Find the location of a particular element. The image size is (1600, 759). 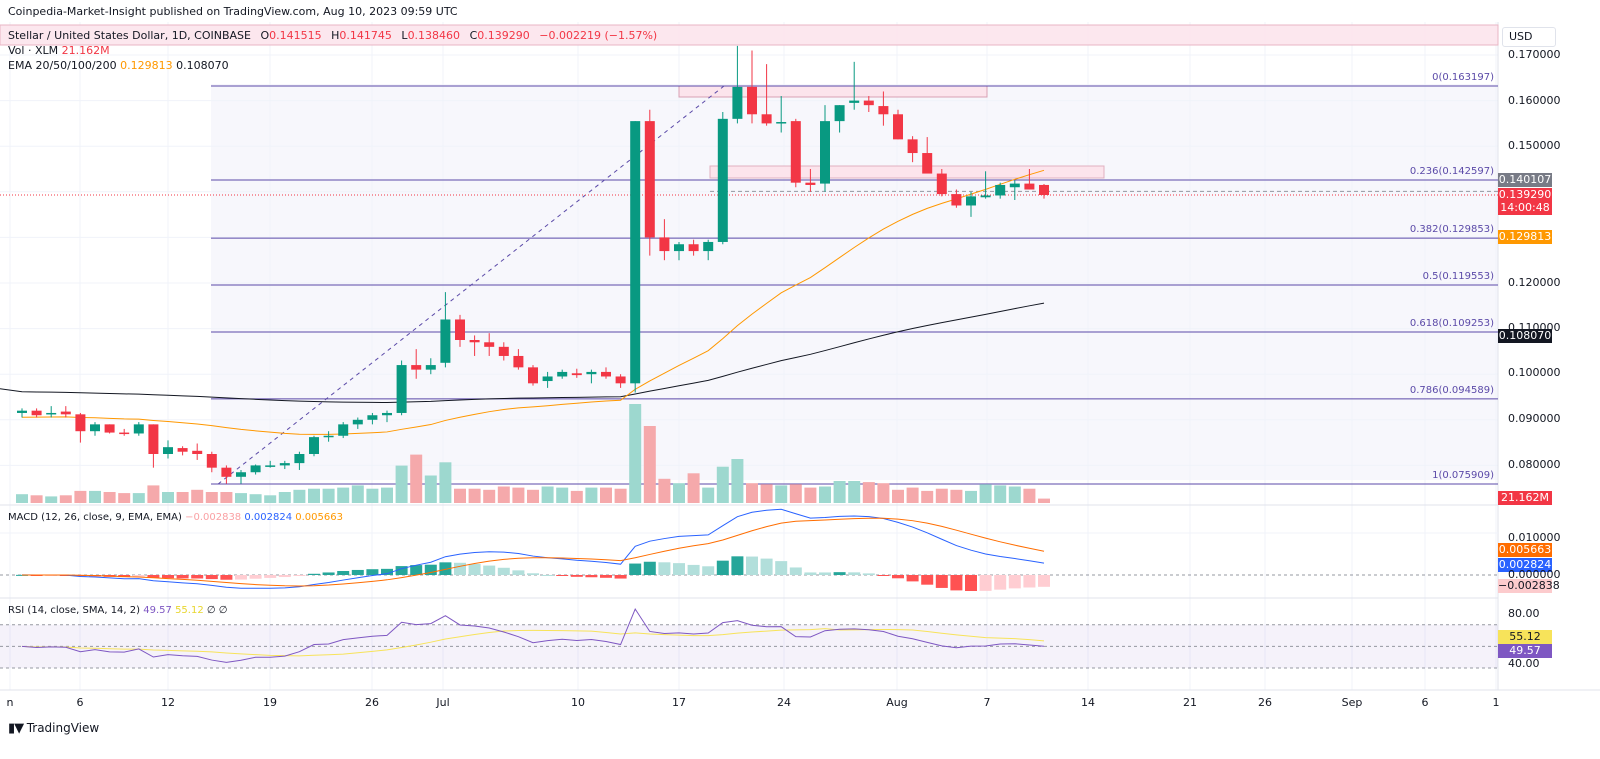

countdown-tag: 14:00:48 is located at coordinates (1525, 208).